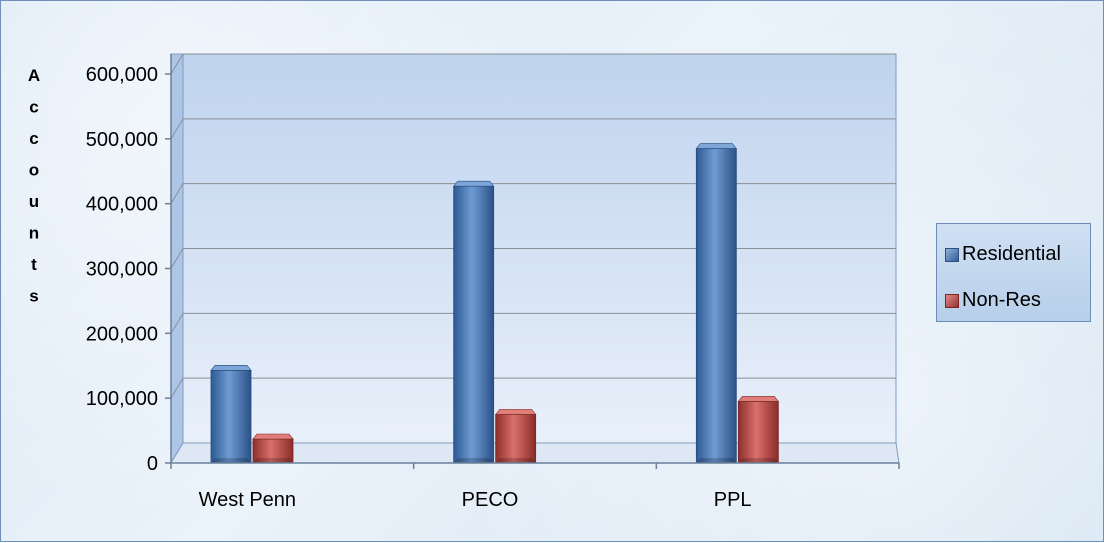  What do you see at coordinates (122, 399) in the screenshot?
I see `y-tick-label: 100,000` at bounding box center [122, 399].